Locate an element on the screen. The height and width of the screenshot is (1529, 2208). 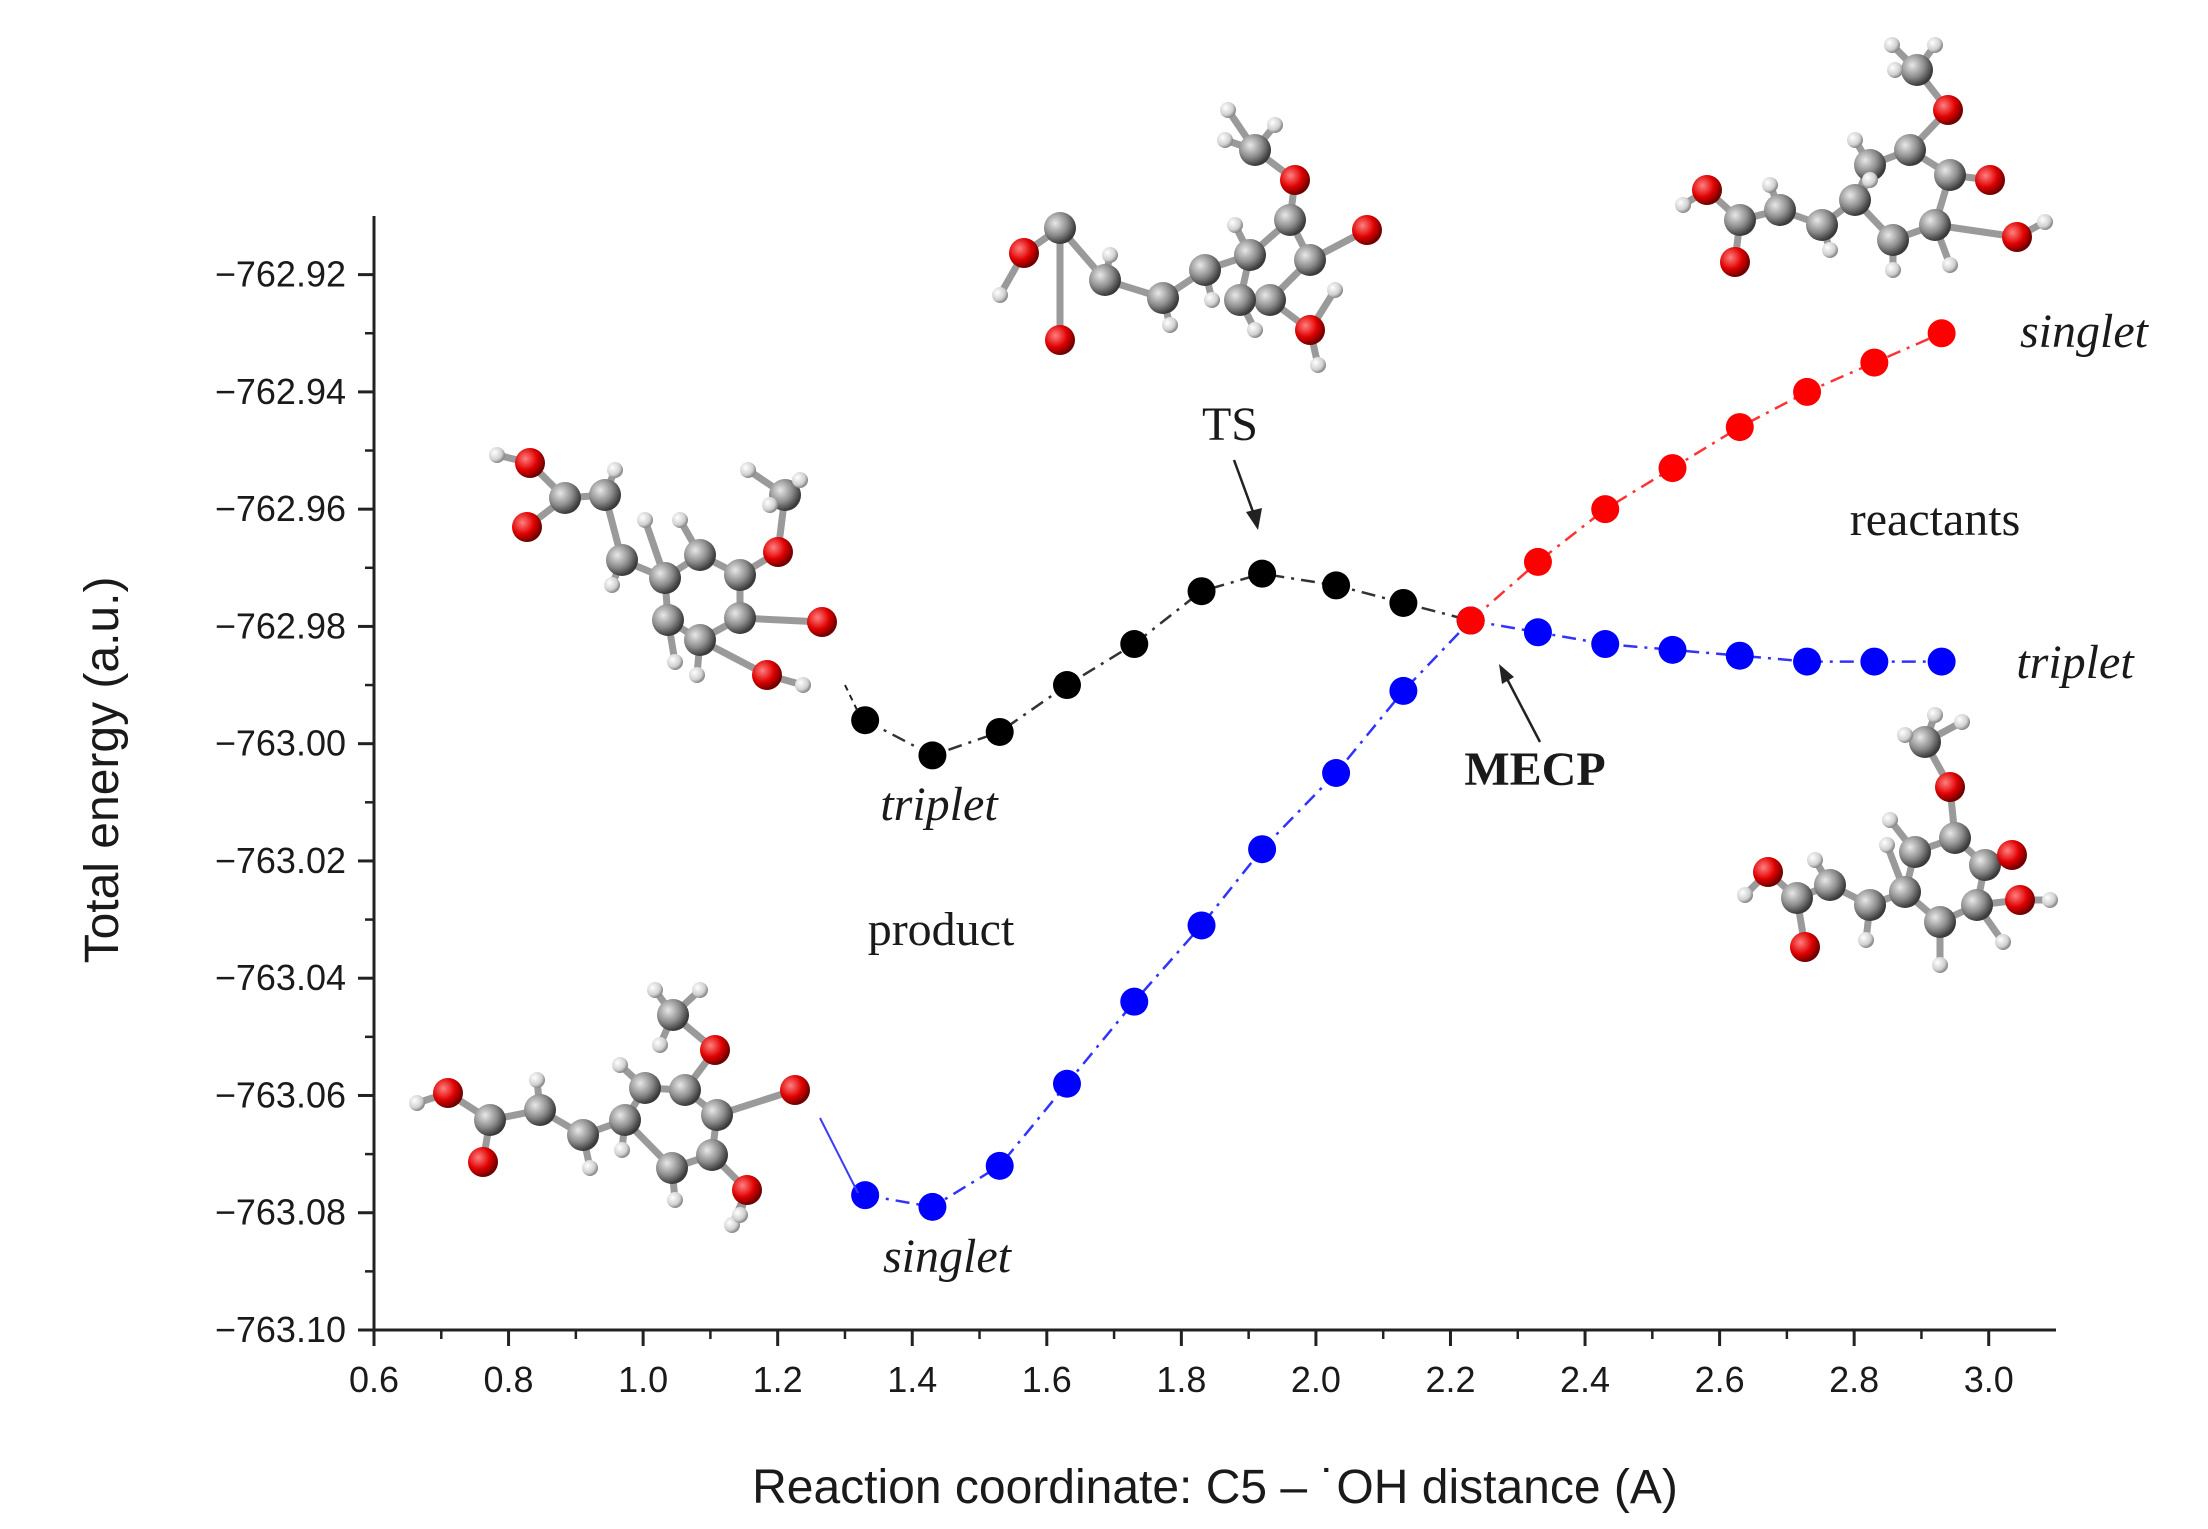
label-product: product is located at coordinates (941, 929).